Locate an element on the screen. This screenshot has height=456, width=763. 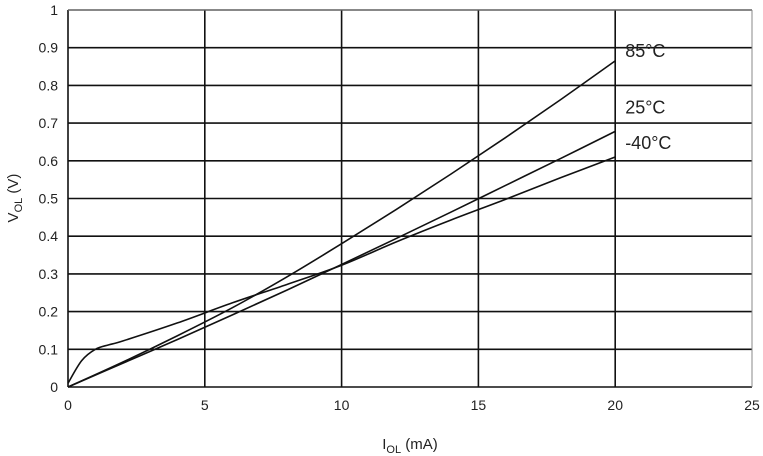
y-tick-label: 0.3 is located at coordinates (49, 274).